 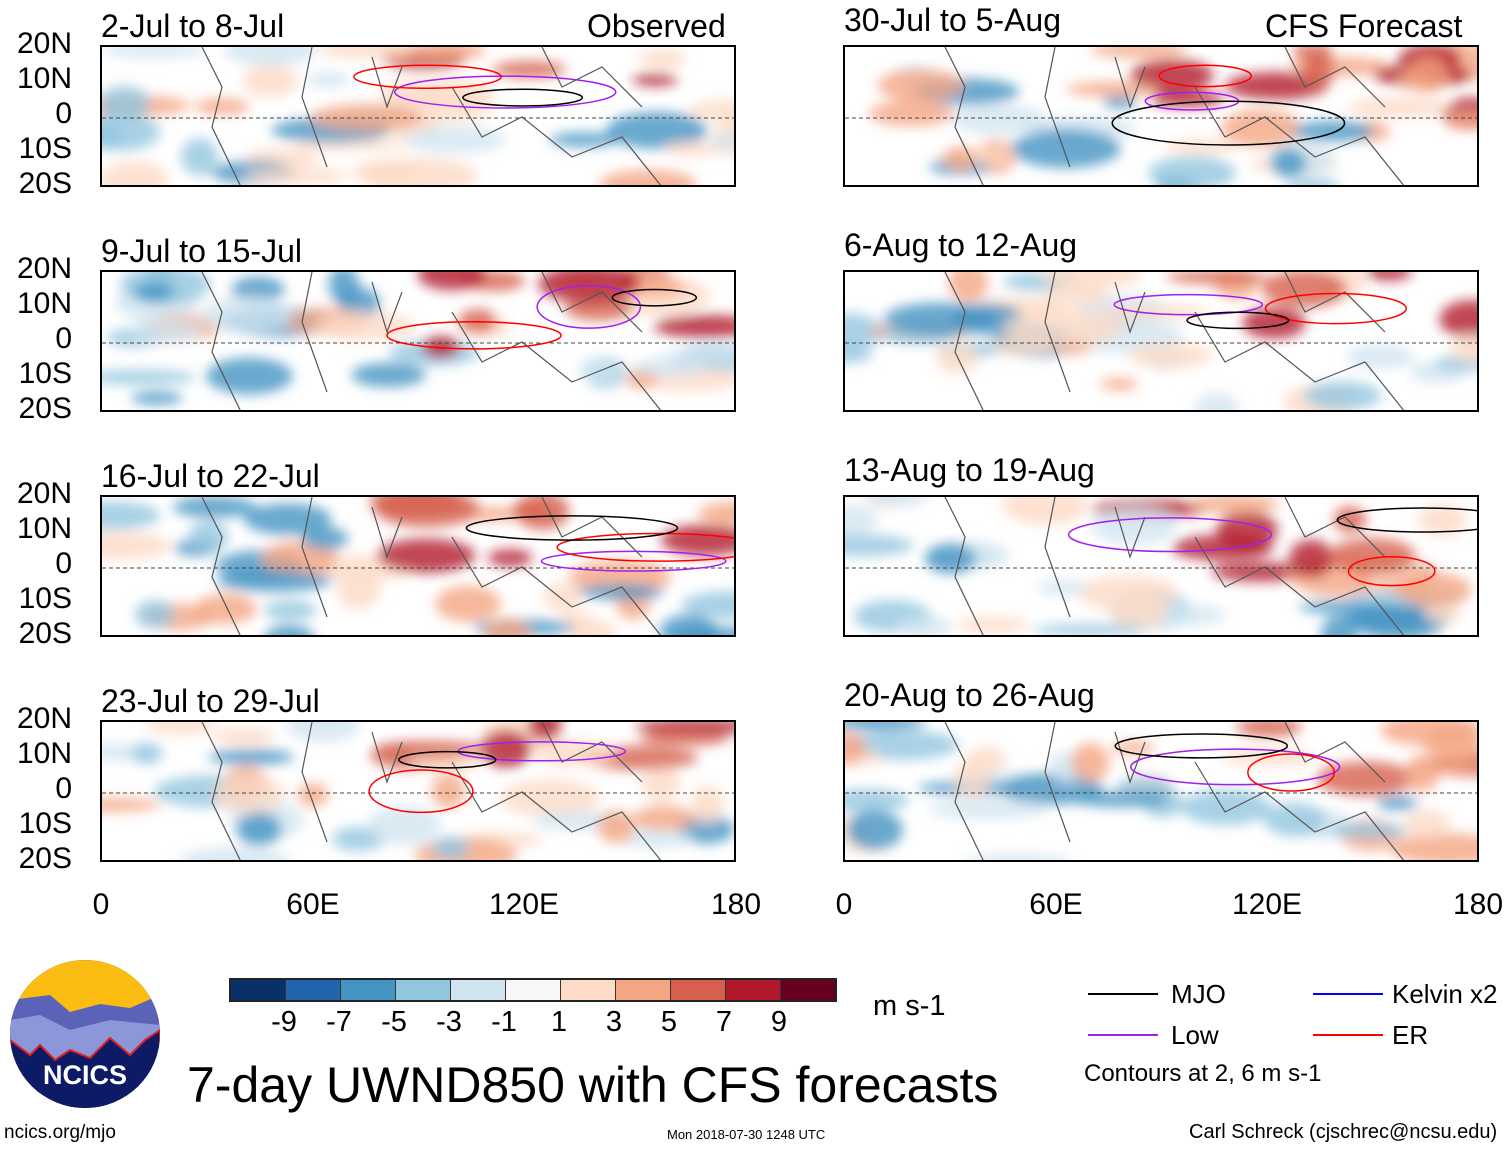 I want to click on colorbar, so click(x=533, y=990).